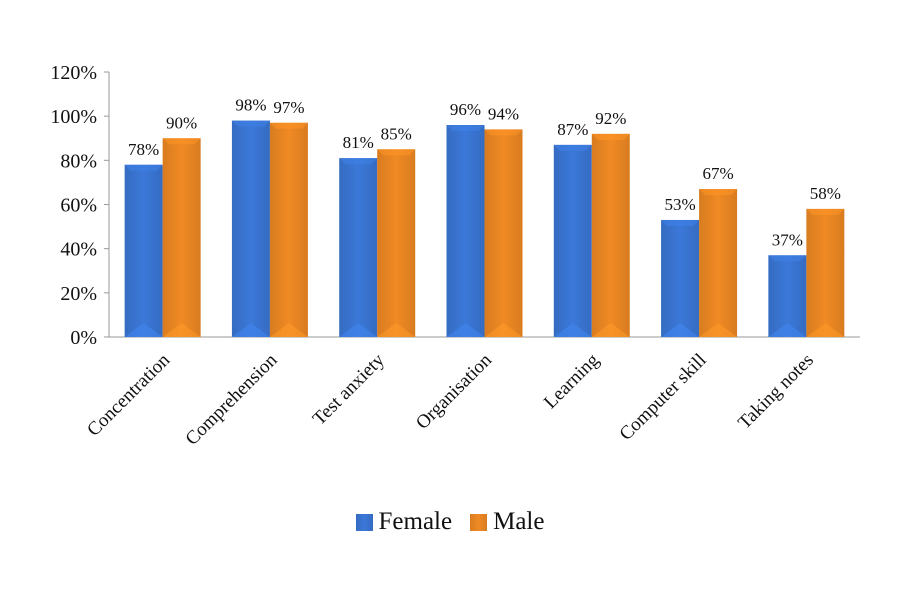 The height and width of the screenshot is (605, 900). What do you see at coordinates (73, 117) in the screenshot?
I see `y-tick-label: 100%` at bounding box center [73, 117].